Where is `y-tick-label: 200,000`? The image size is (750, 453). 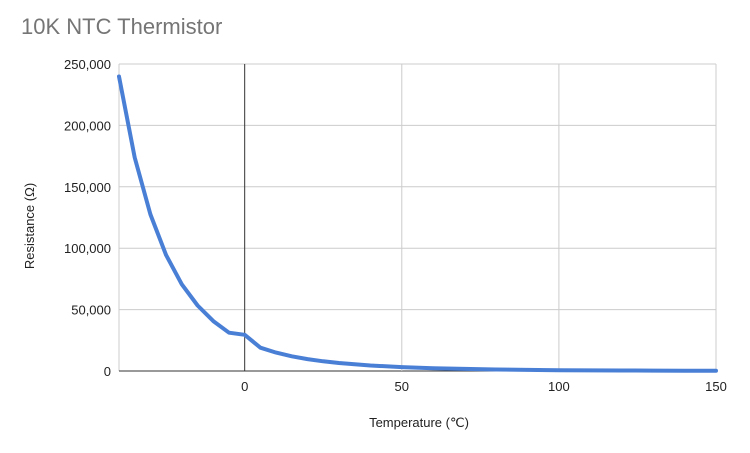
y-tick-label: 200,000 is located at coordinates (87, 125).